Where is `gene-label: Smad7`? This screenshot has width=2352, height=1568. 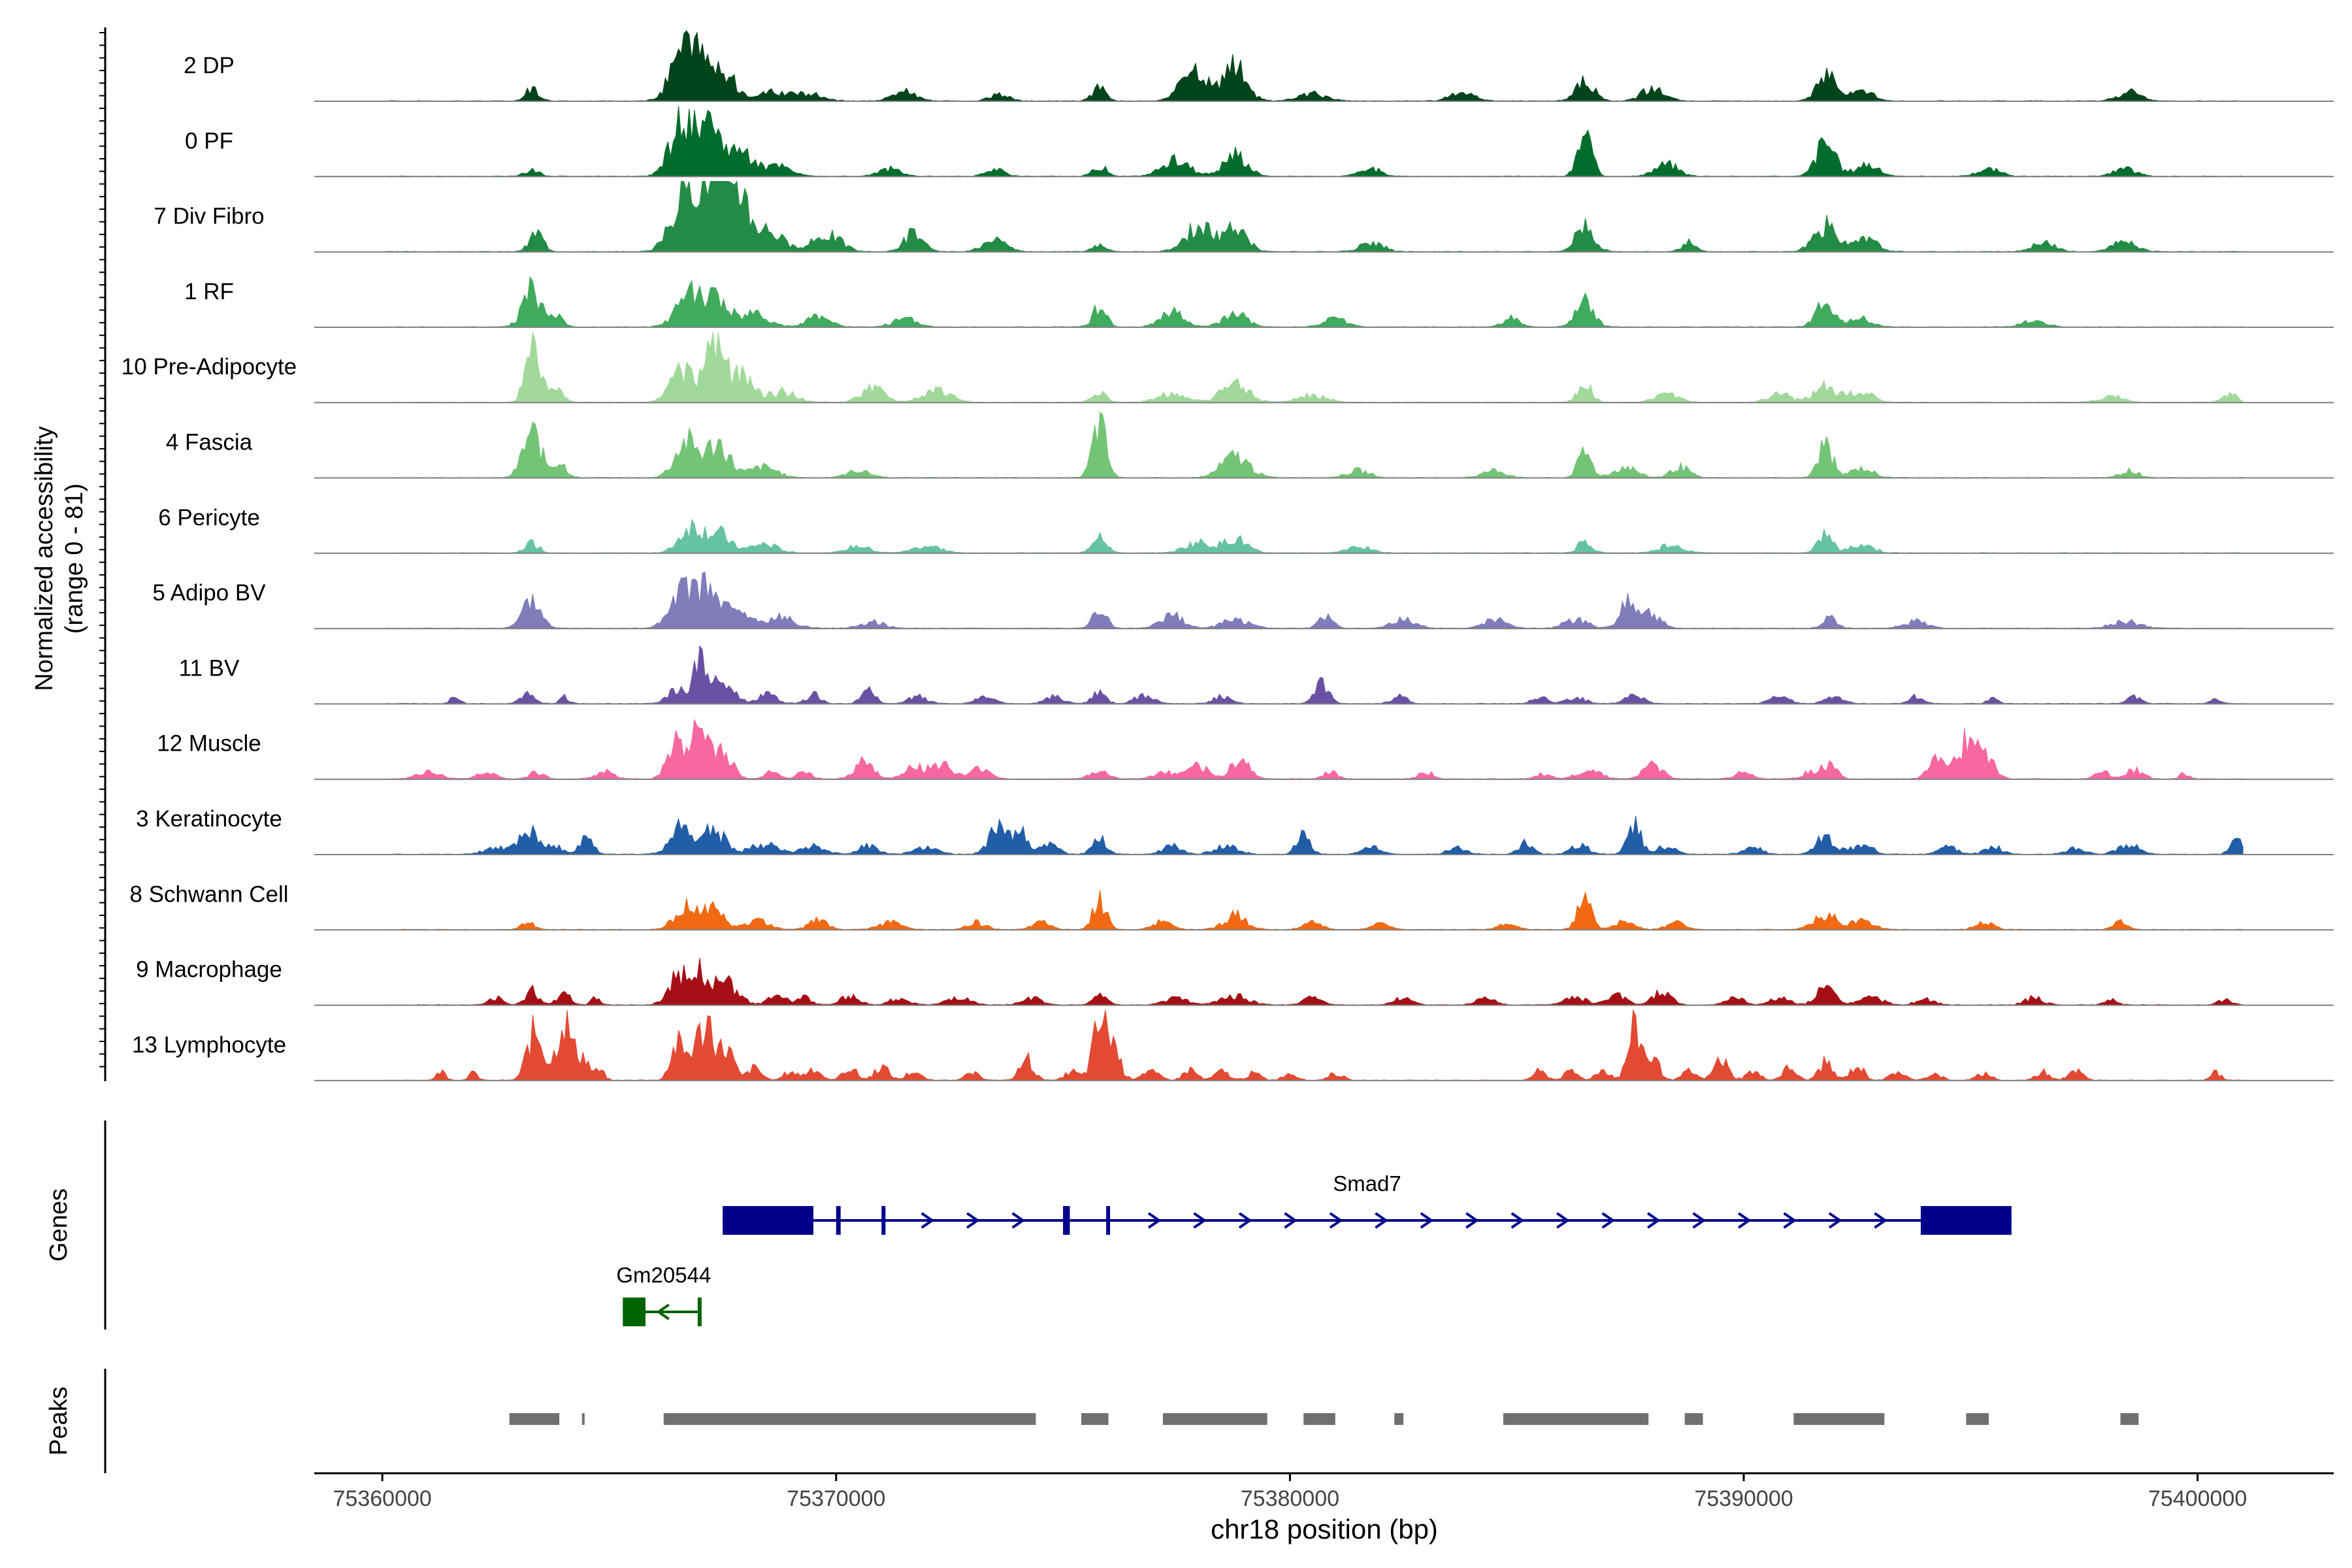
gene-label: Smad7 is located at coordinates (1367, 1183).